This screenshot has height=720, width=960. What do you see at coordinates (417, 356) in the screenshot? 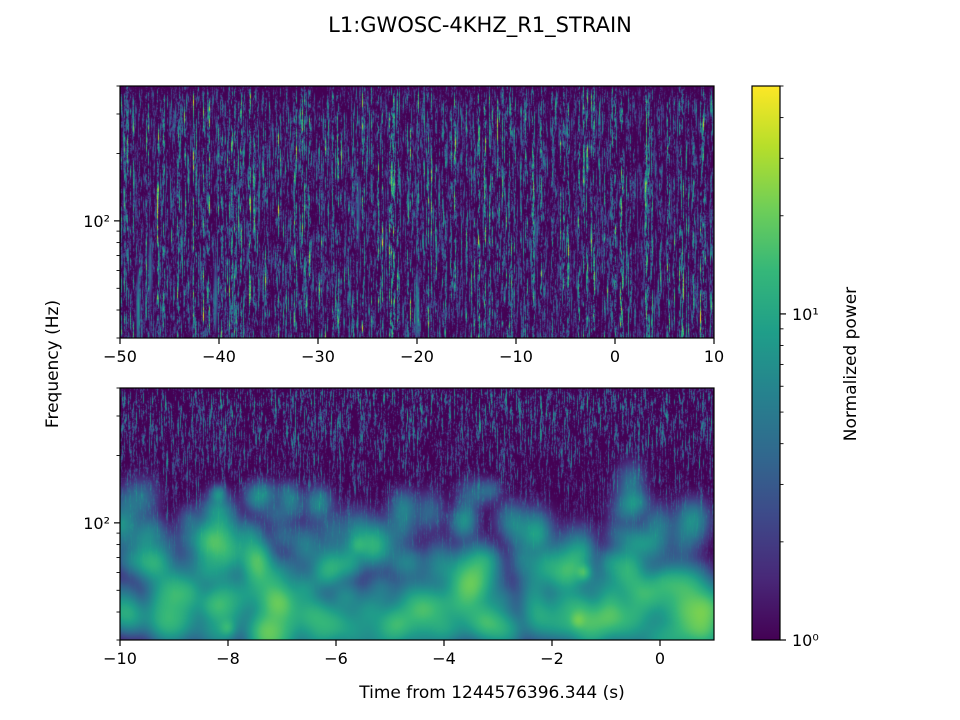
I see `x-tick-label: −20` at bounding box center [417, 356].